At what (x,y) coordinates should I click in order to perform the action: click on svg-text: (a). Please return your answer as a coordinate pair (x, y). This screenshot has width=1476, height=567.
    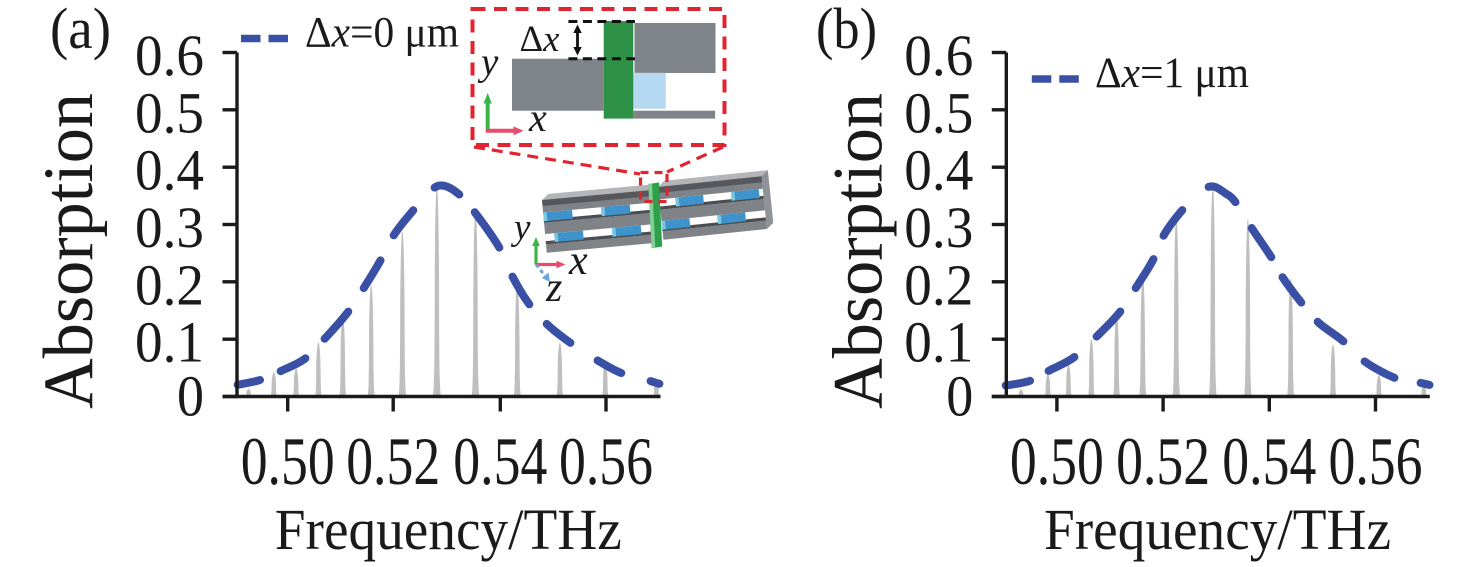
    Looking at the image, I should click on (80, 30).